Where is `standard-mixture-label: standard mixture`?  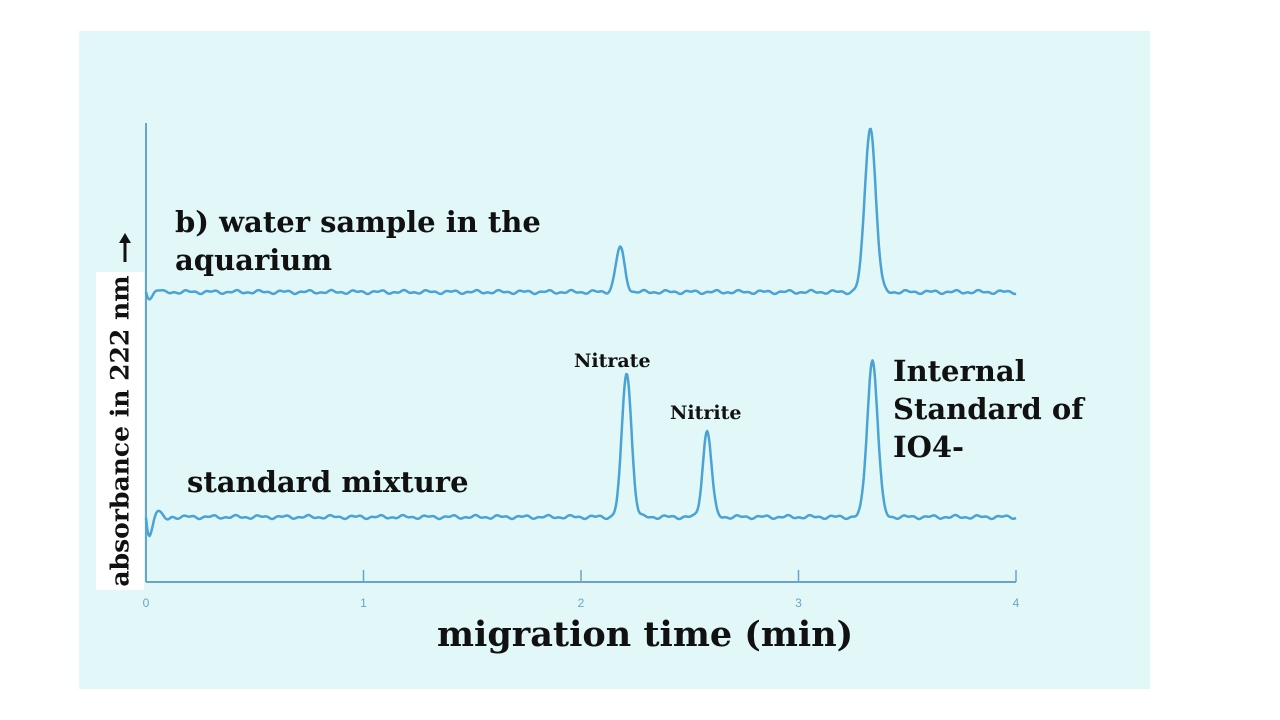
standard-mixture-label: standard mixture is located at coordinates (328, 482).